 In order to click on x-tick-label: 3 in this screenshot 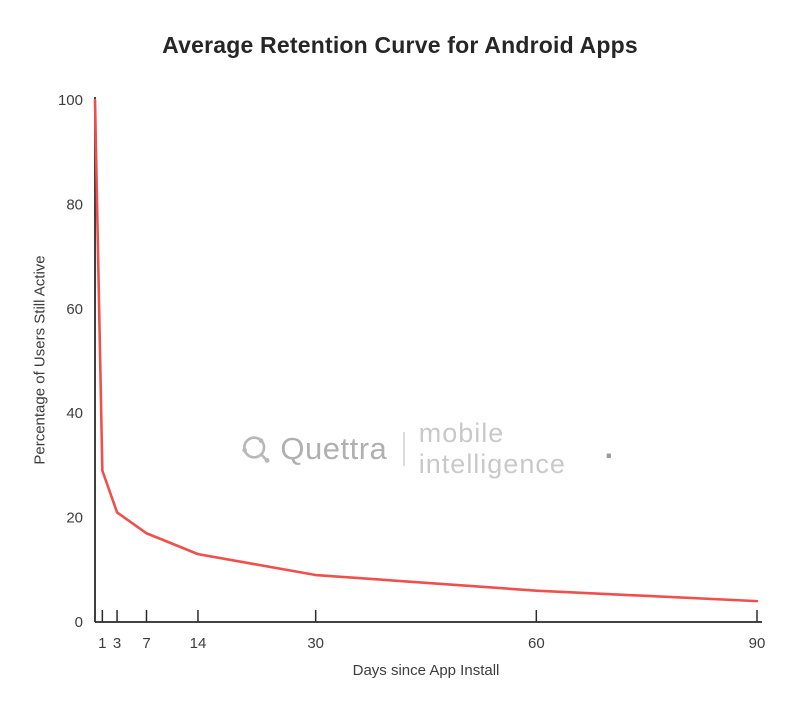, I will do `click(117, 643)`.